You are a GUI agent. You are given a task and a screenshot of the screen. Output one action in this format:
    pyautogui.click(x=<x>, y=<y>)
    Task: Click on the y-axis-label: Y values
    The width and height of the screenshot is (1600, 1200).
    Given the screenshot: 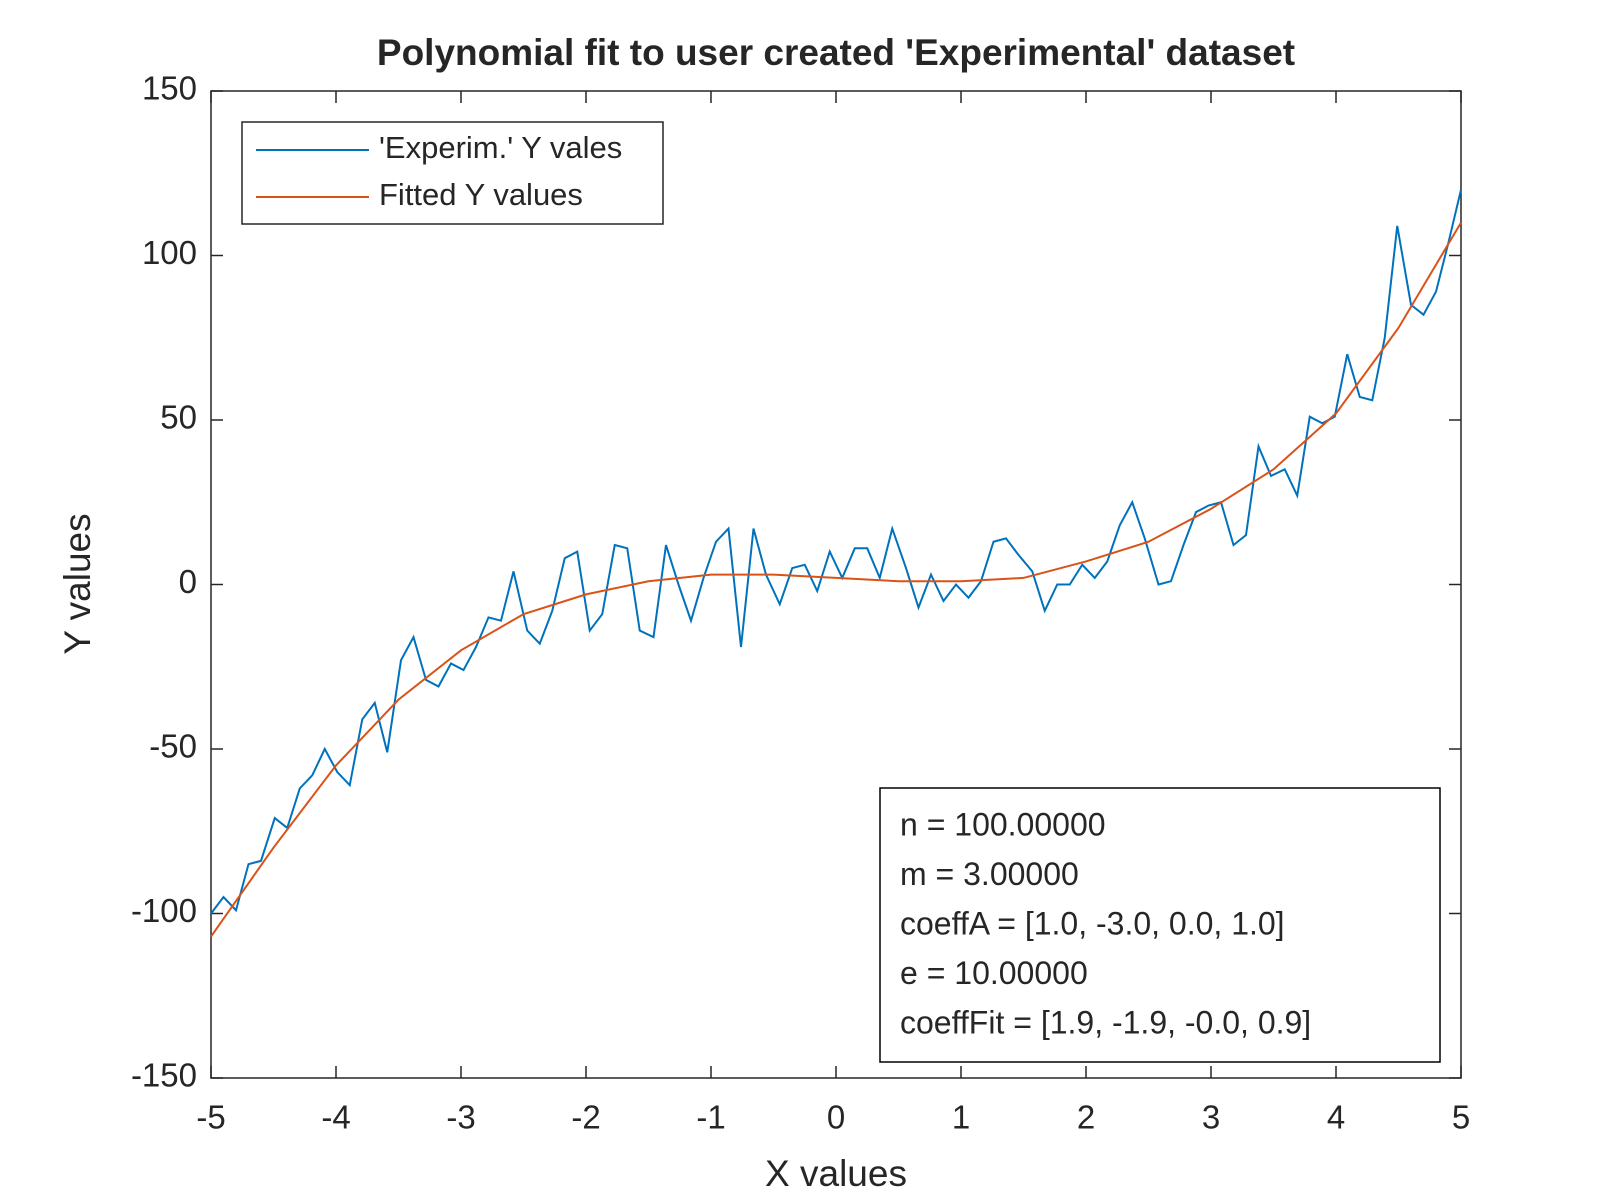 What is the action you would take?
    pyautogui.click(x=77, y=583)
    